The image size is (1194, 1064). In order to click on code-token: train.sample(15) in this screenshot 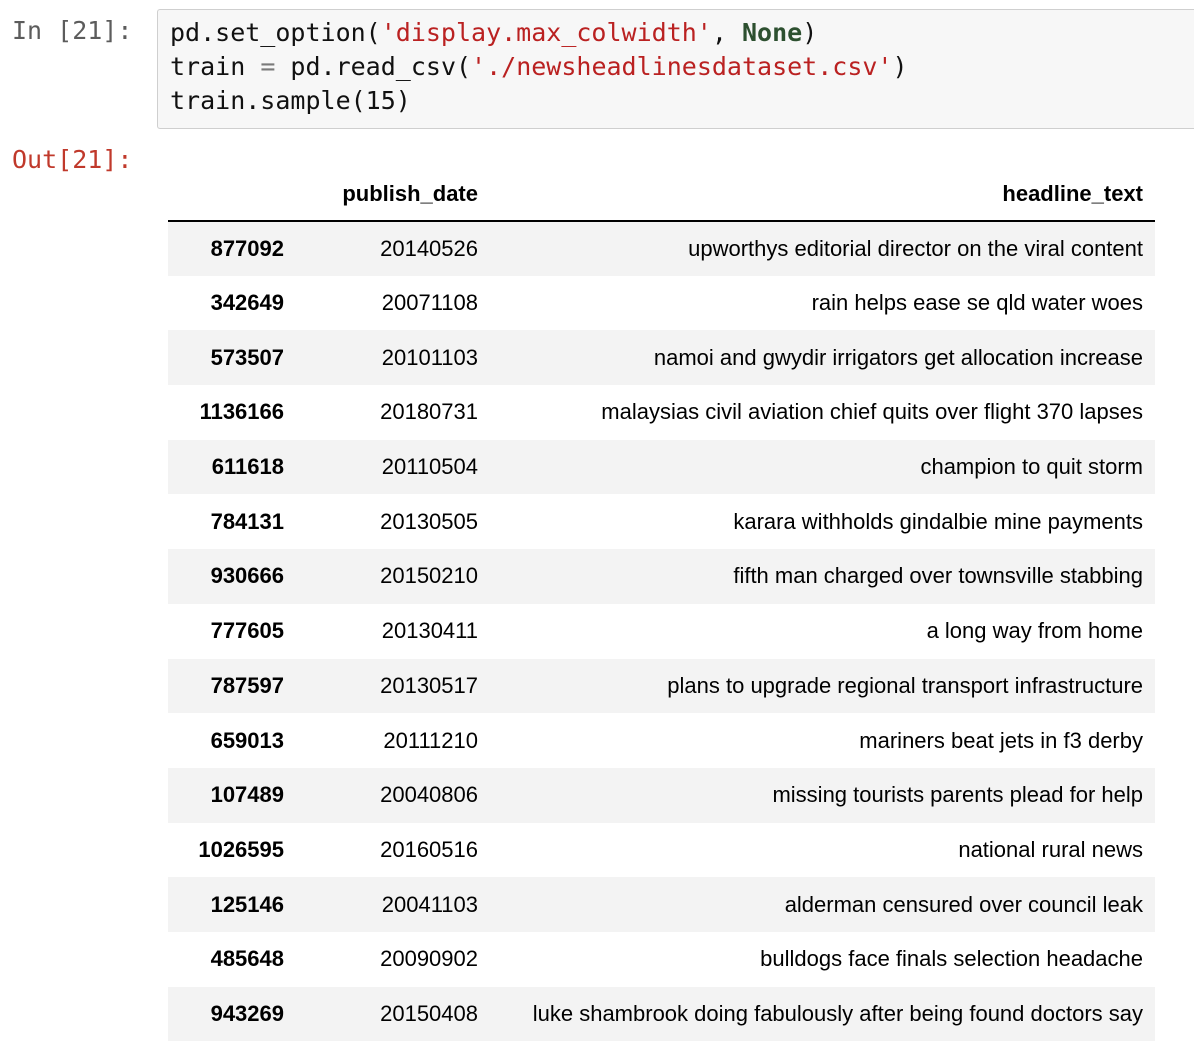, I will do `click(290, 100)`.